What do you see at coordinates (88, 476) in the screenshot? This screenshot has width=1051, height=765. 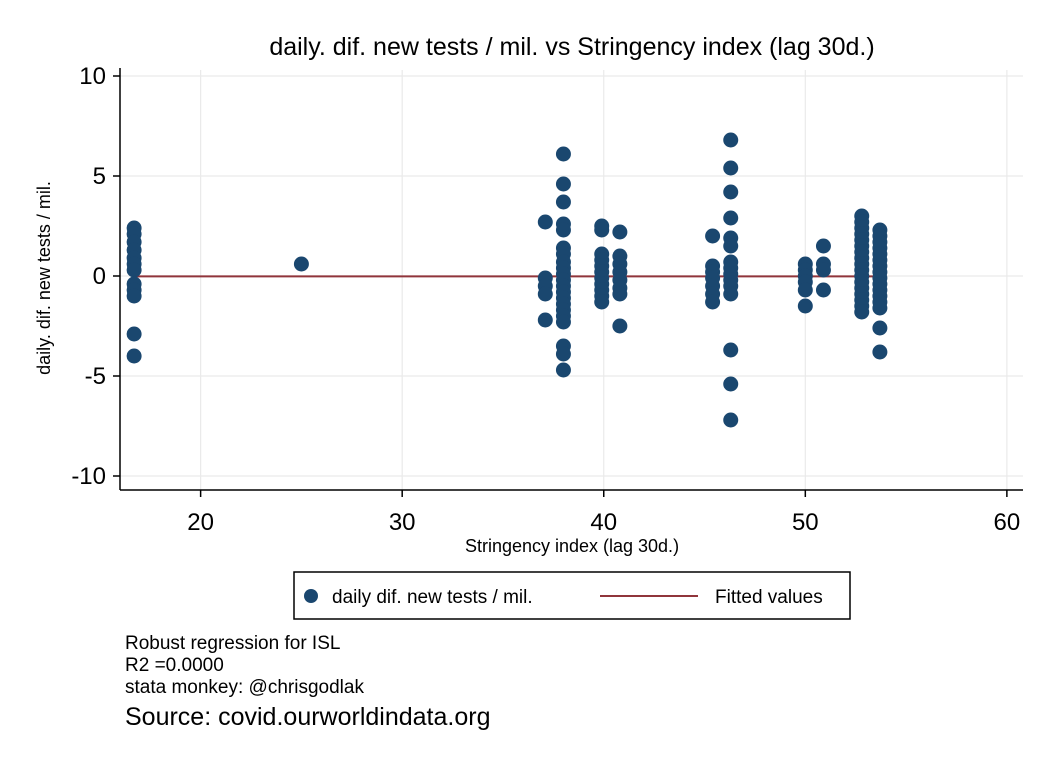 I see `y-tick-label: -10` at bounding box center [88, 476].